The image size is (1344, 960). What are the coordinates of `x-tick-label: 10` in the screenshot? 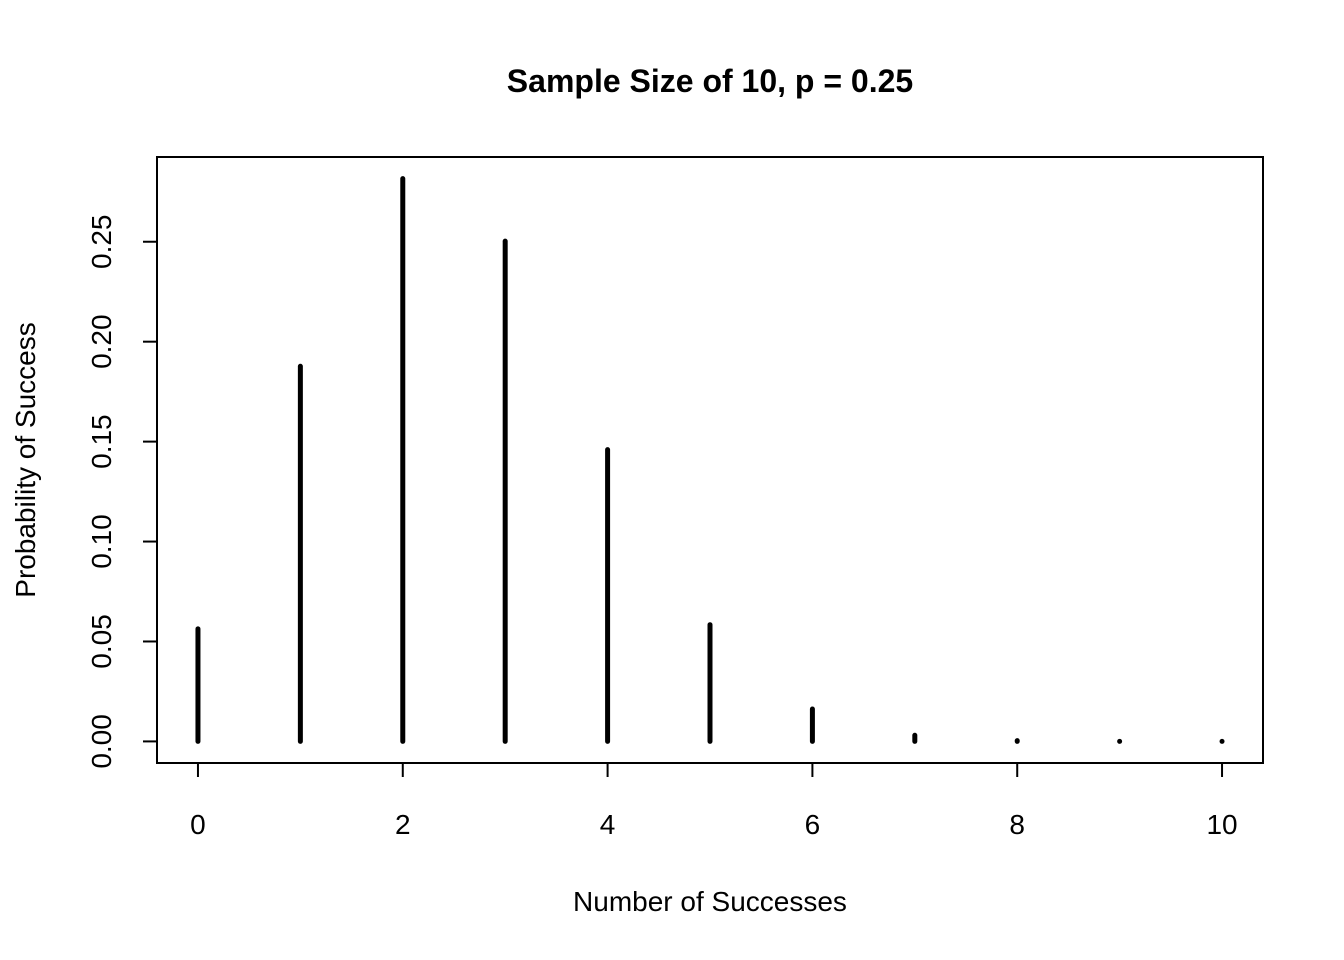 It's located at (1221, 824).